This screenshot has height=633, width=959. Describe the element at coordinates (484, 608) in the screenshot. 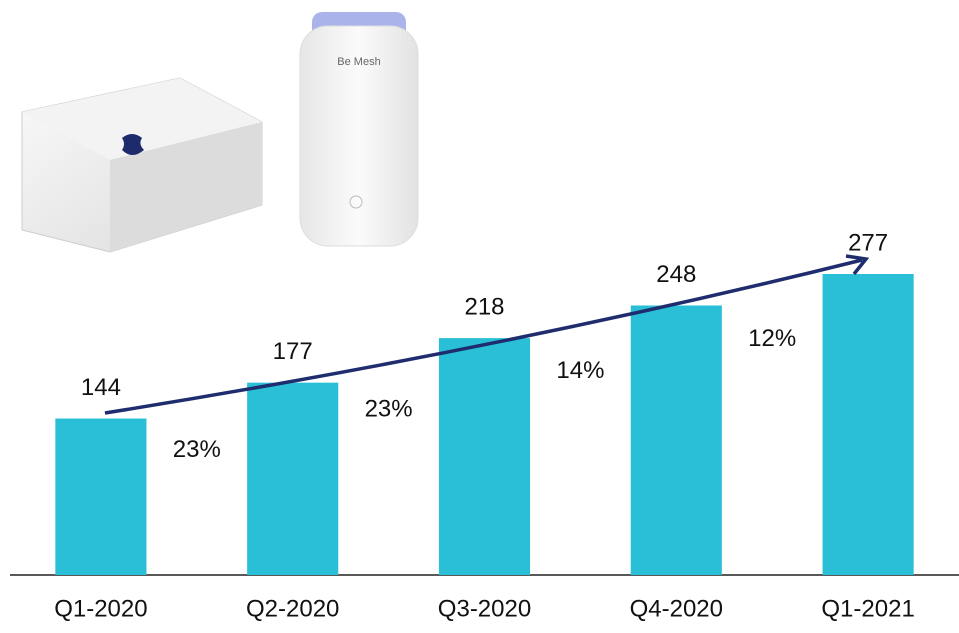

I see `x-tick-label: Q3-2020` at that location.